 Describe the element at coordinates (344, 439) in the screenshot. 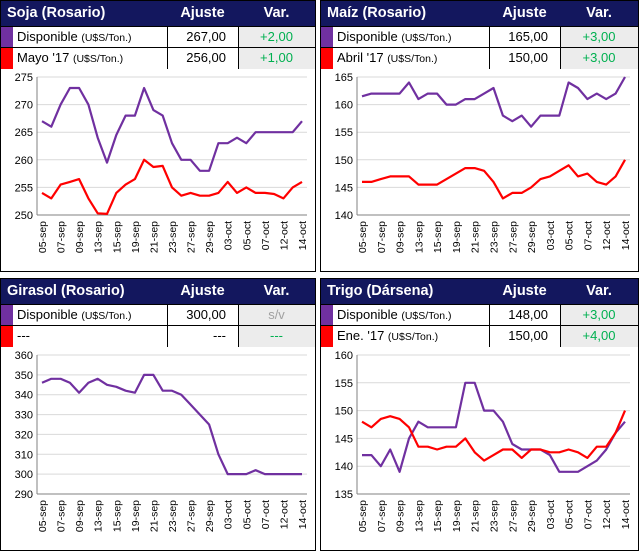

I see `y-tick-label: 145` at that location.